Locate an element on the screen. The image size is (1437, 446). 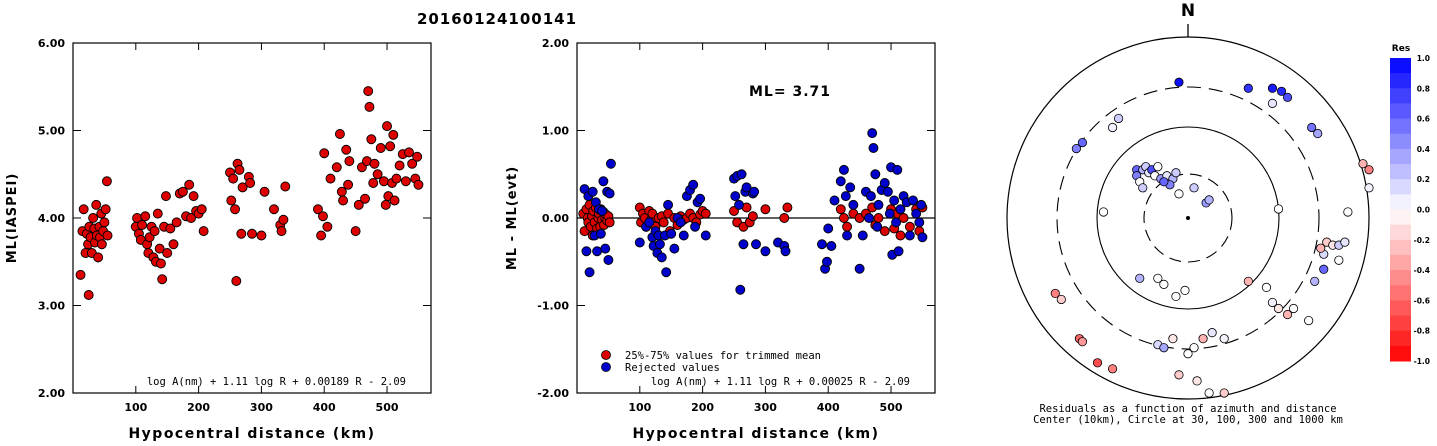
middle-data-points is located at coordinates (753, 211).